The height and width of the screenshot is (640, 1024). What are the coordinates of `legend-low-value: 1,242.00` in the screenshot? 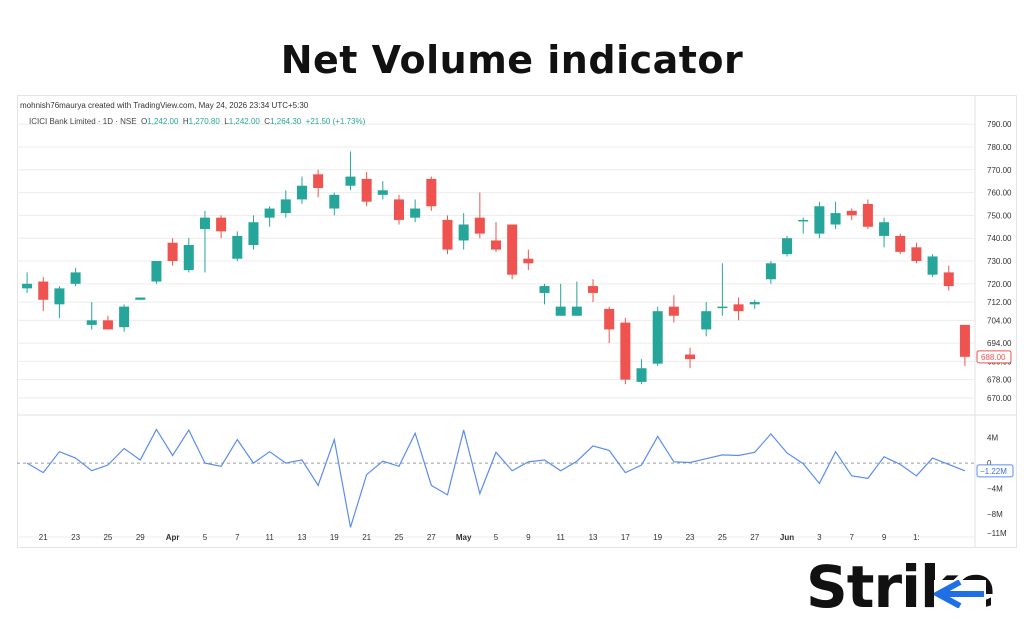 It's located at (244, 121).